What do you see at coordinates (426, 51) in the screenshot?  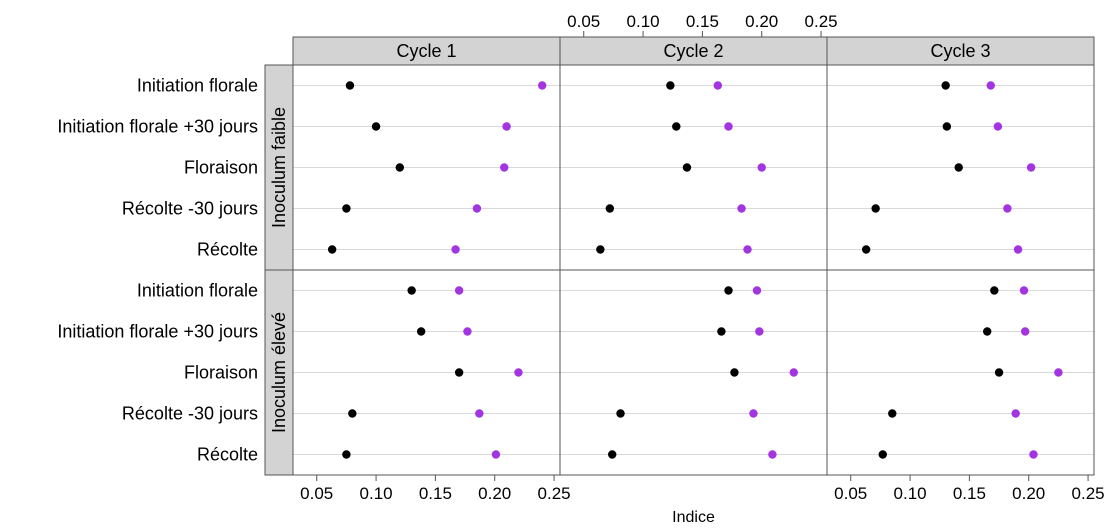 I see `column-strip-label: Cycle 1` at bounding box center [426, 51].